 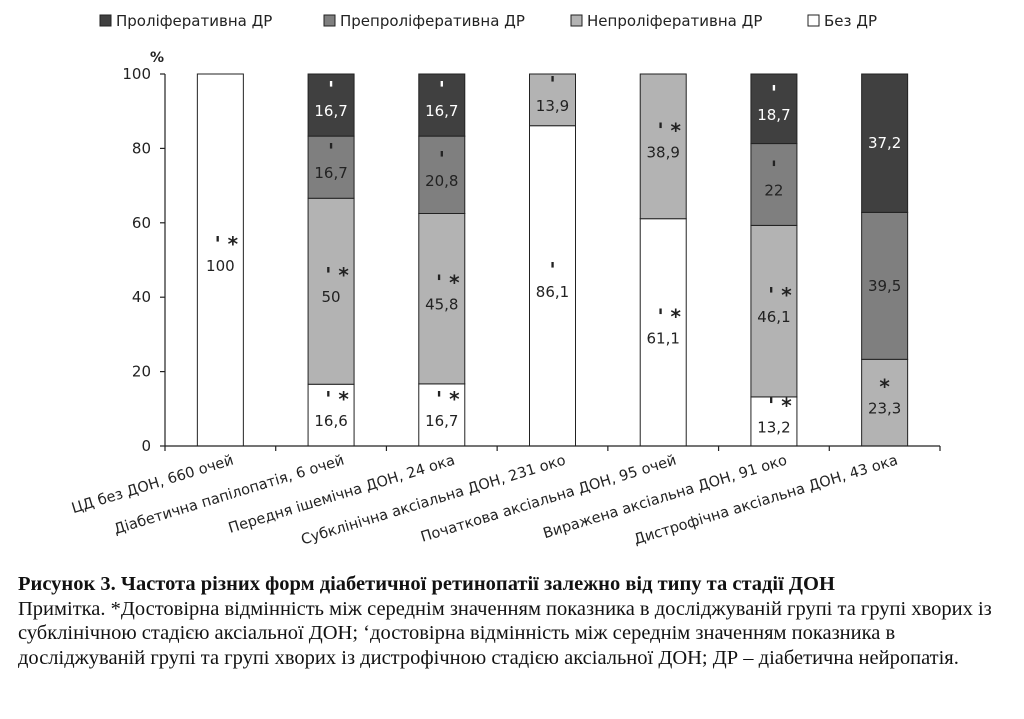 What do you see at coordinates (552, 292) in the screenshot?
I see `data-label: 86,1` at bounding box center [552, 292].